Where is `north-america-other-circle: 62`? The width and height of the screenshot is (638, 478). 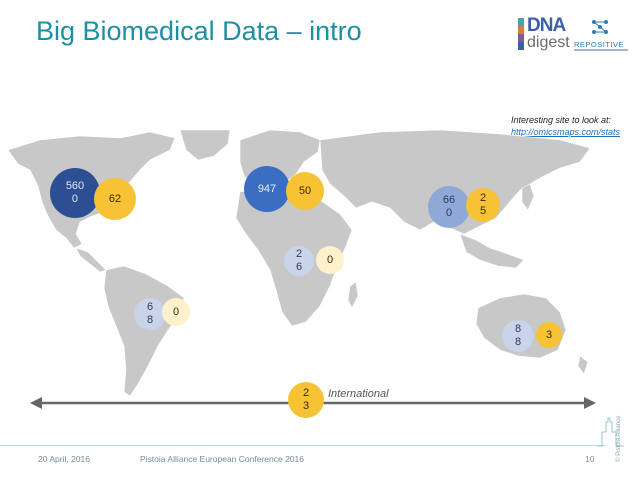 north-america-other-circle: 62 is located at coordinates (115, 199).